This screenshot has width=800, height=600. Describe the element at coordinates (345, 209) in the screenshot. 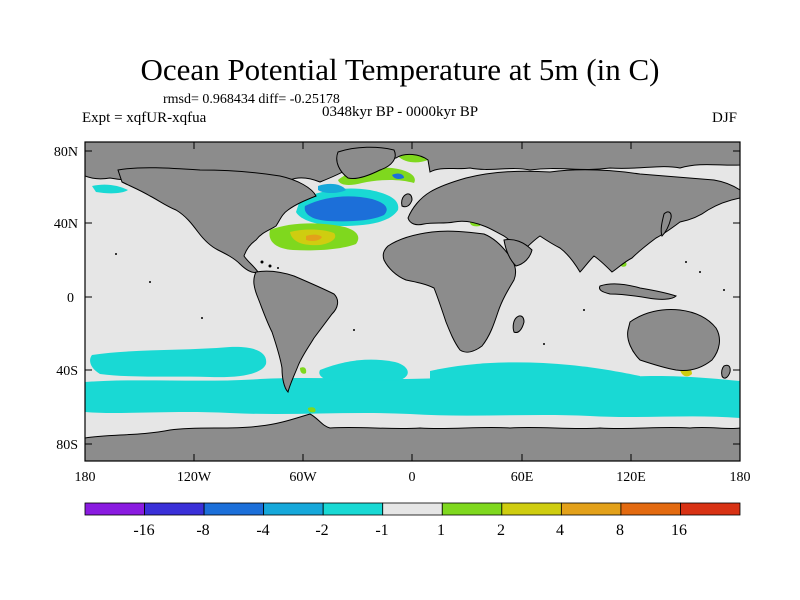

I see `north-atlantic-strong-cool-anomaly` at that location.